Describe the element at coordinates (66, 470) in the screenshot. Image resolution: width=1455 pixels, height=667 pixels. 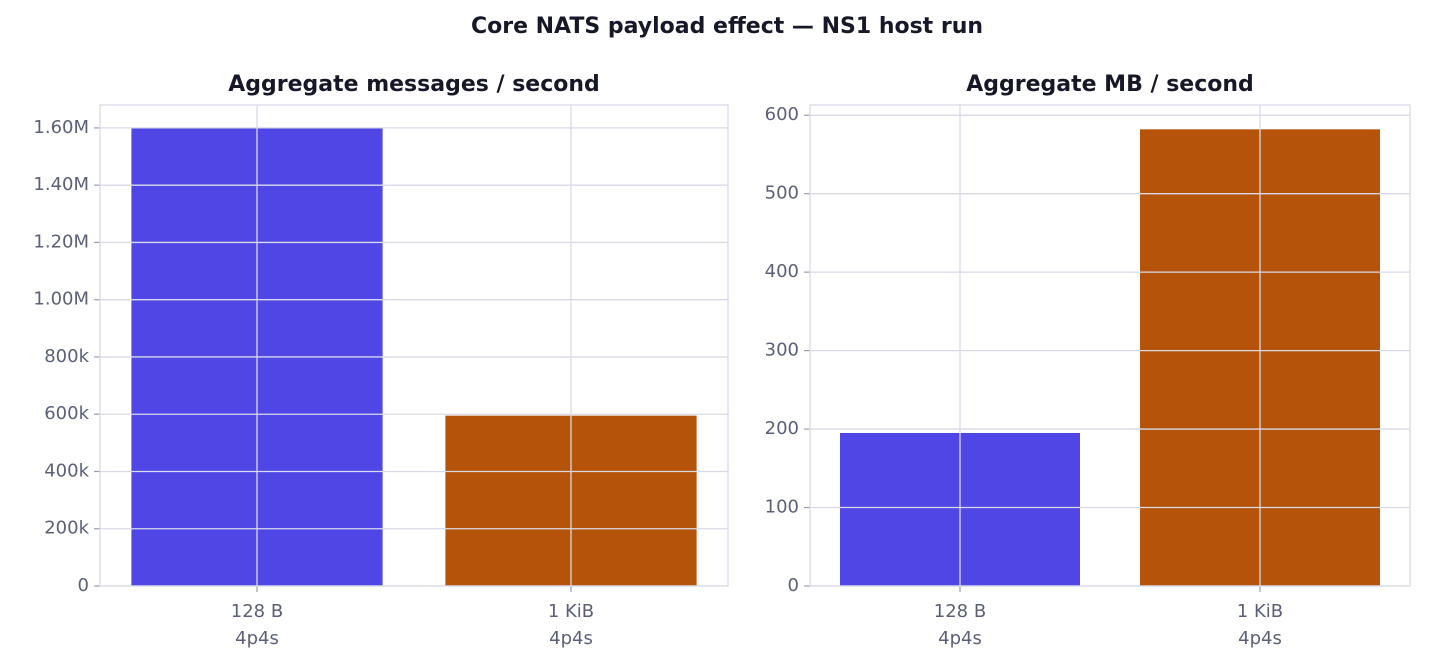
I see `y-tick-label: 400k` at that location.